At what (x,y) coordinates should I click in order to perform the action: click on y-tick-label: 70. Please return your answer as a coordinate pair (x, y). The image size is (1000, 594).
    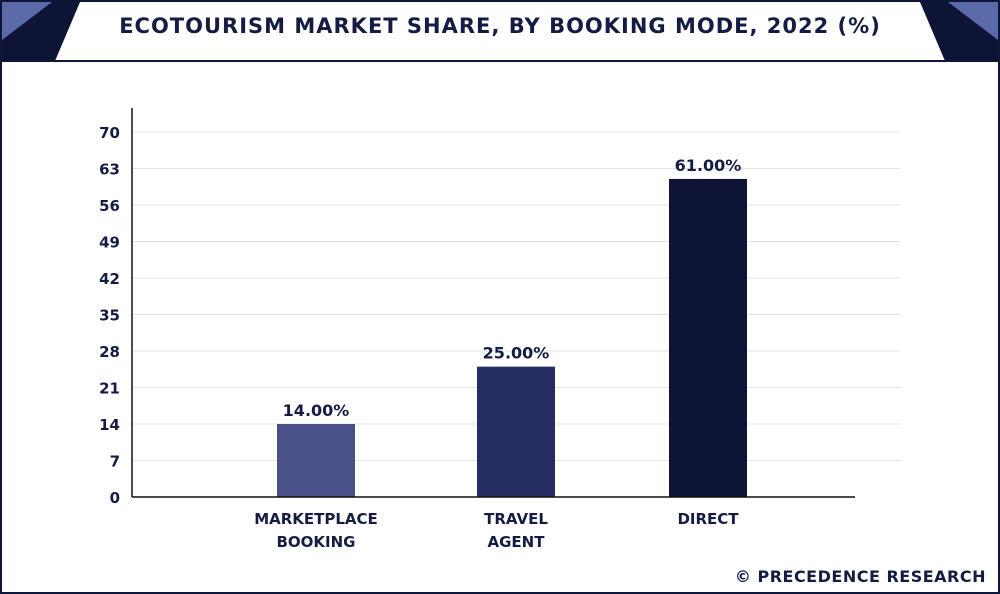
    Looking at the image, I should click on (109, 133).